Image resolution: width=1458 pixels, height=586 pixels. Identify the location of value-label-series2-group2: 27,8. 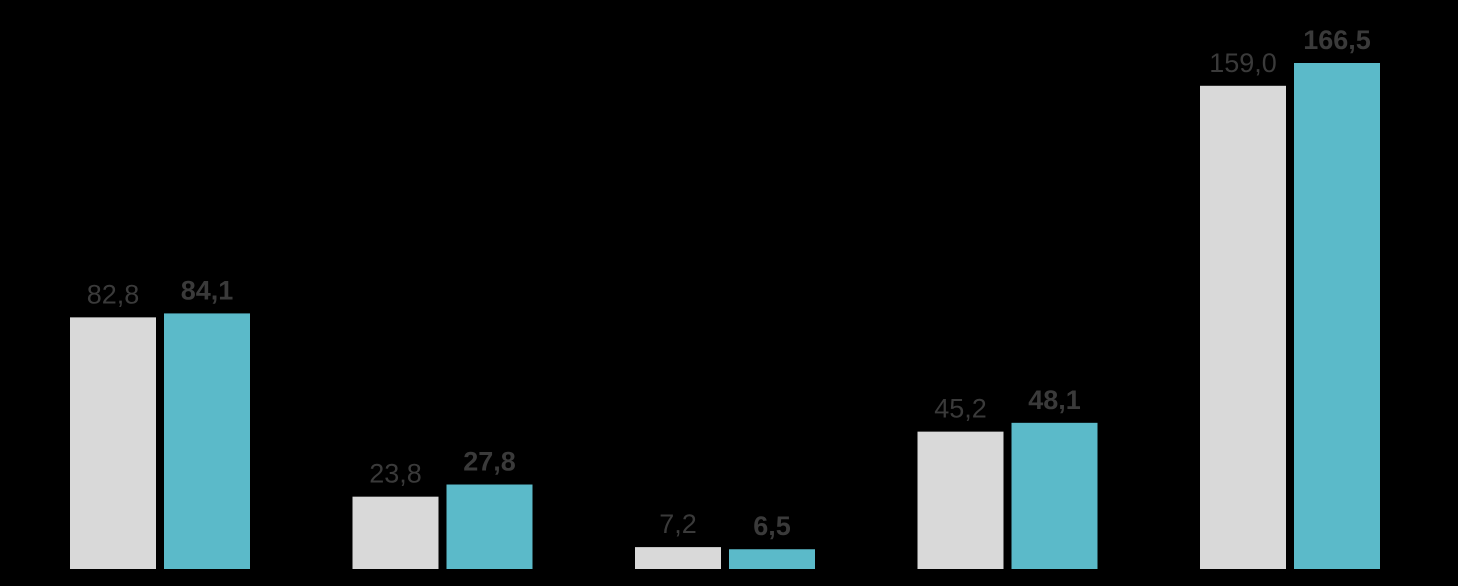
(489, 462).